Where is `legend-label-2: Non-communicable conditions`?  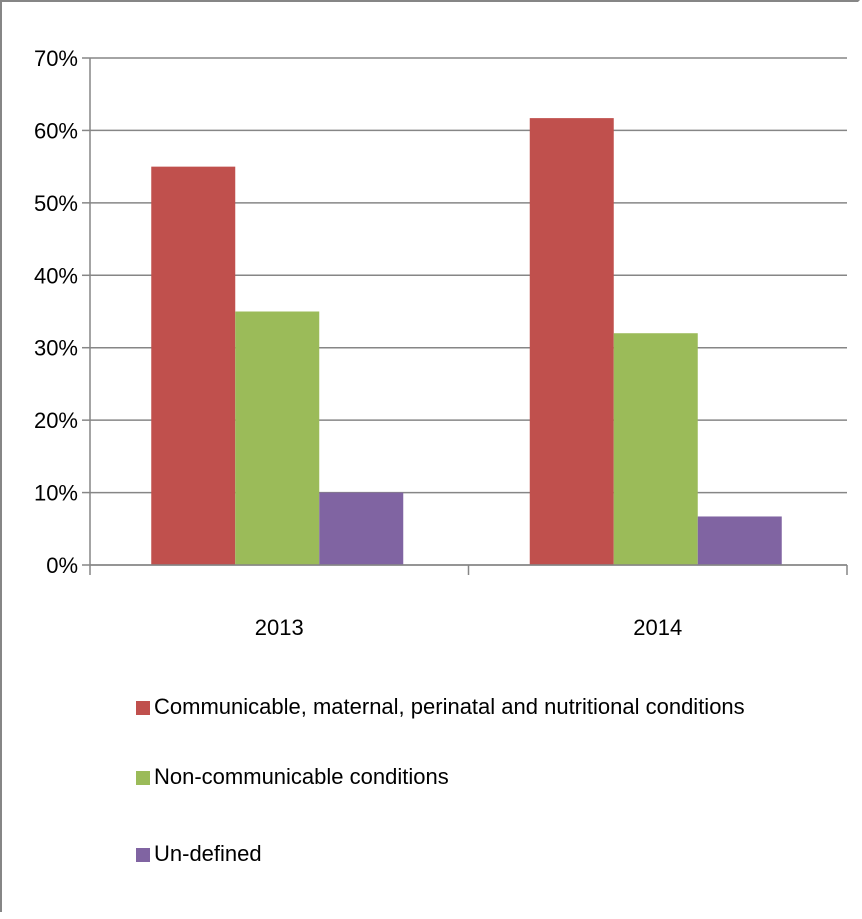
legend-label-2: Non-communicable conditions is located at coordinates (301, 776).